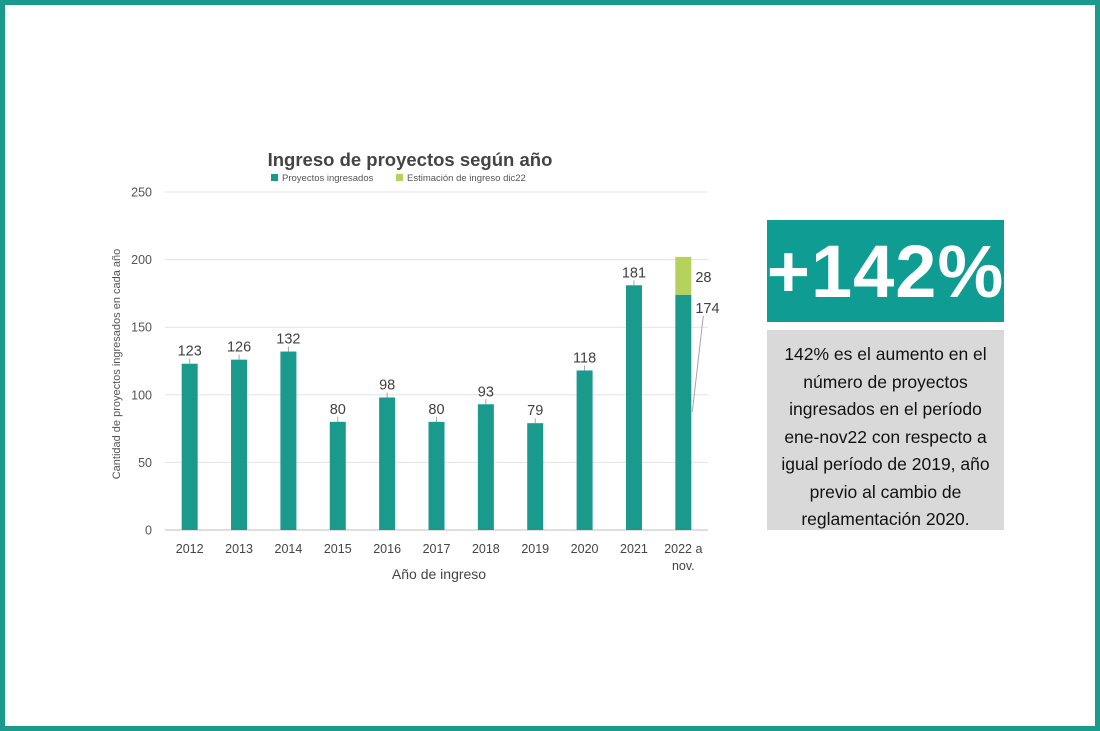 This screenshot has width=1100, height=731. I want to click on y-tick-label: 200, so click(141, 260).